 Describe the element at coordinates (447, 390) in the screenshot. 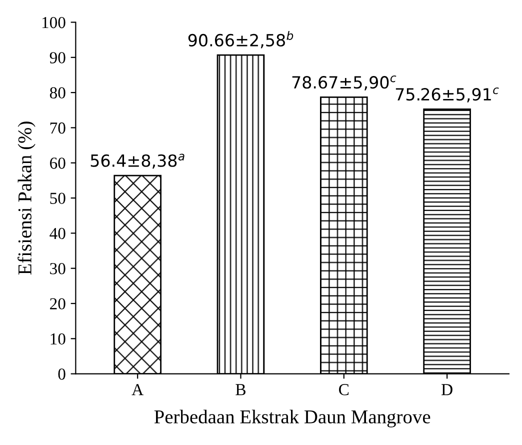

I see `x-tick-label: D` at that location.